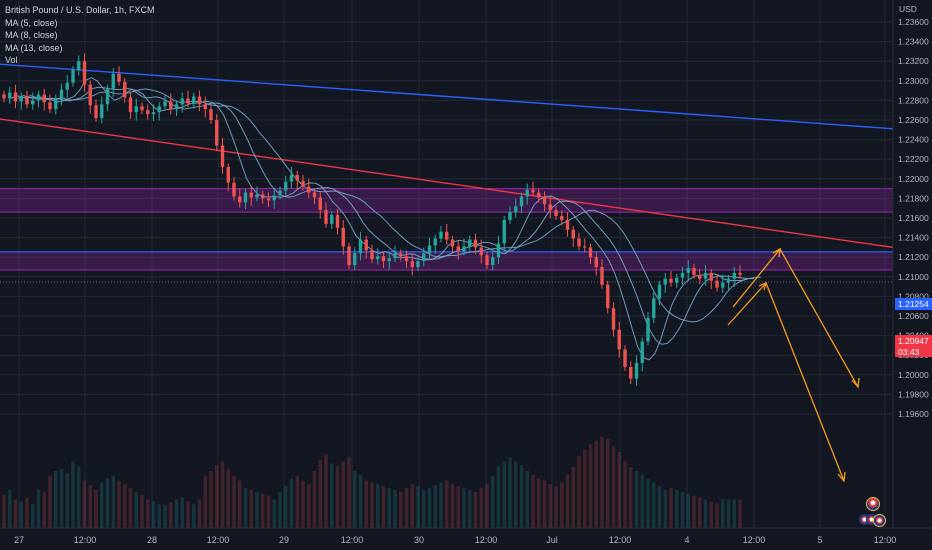 The image size is (932, 550). I want to click on price-tick-label: 1.21200, so click(913, 257).